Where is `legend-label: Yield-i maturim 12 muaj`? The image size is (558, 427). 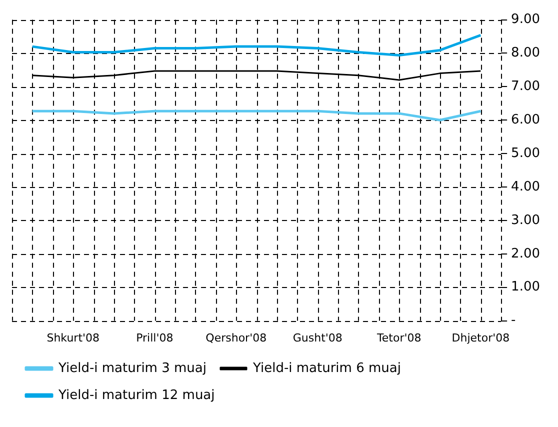 legend-label: Yield-i maturim 12 muaj is located at coordinates (136, 395).